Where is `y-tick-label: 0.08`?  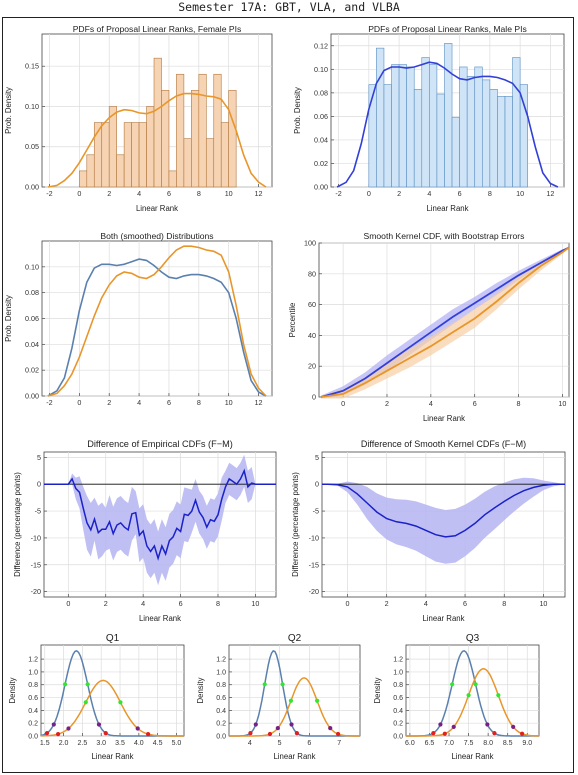
y-tick-label: 0.08 is located at coordinates (32, 292).